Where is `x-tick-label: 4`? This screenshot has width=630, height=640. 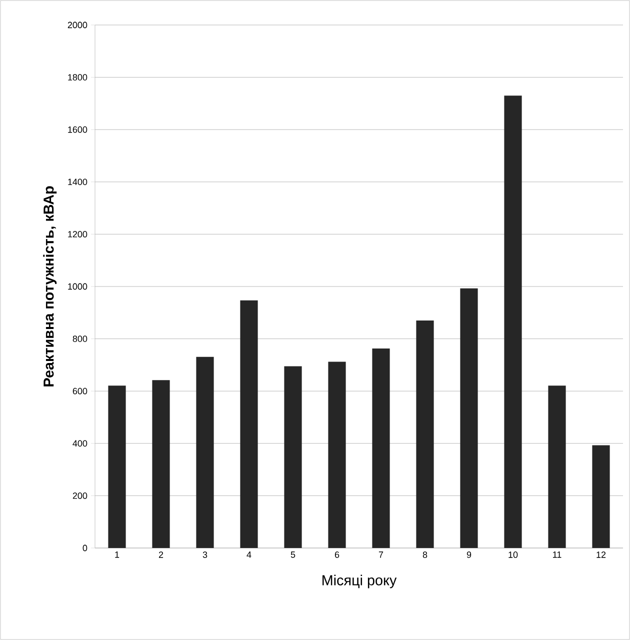 x-tick-label: 4 is located at coordinates (249, 555).